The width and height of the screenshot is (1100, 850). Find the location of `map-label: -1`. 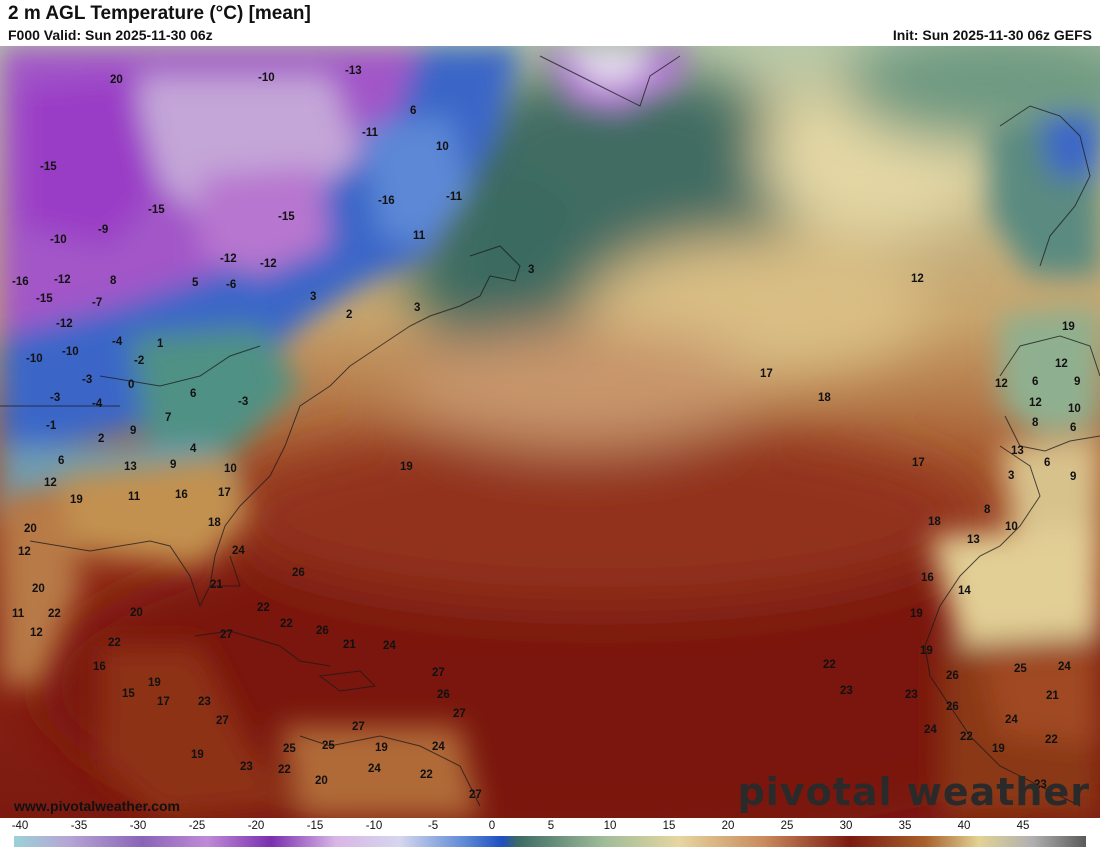

map-label: -1 is located at coordinates (51, 426).